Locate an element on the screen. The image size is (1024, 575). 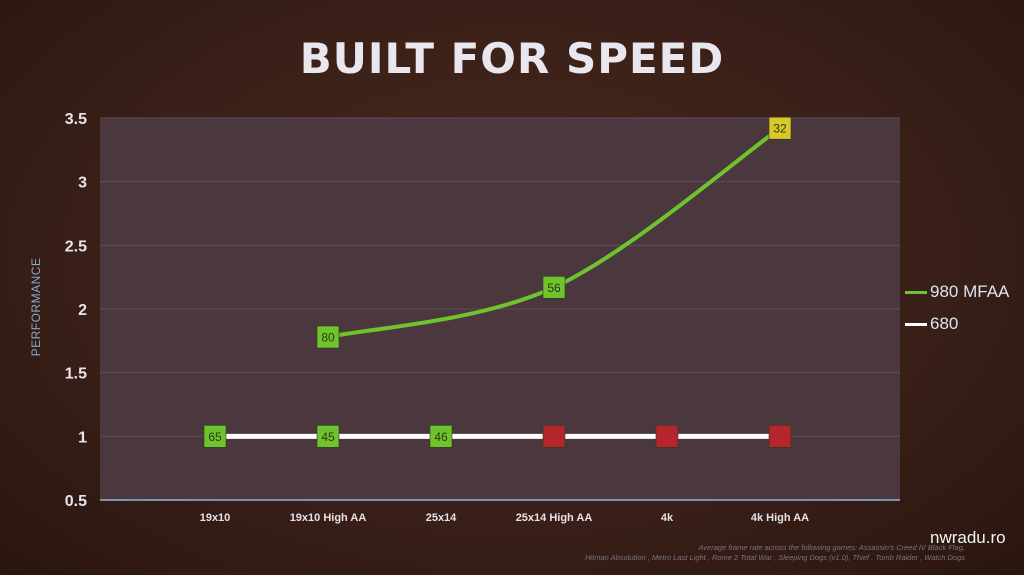
data-label: 32 is located at coordinates (780, 129).